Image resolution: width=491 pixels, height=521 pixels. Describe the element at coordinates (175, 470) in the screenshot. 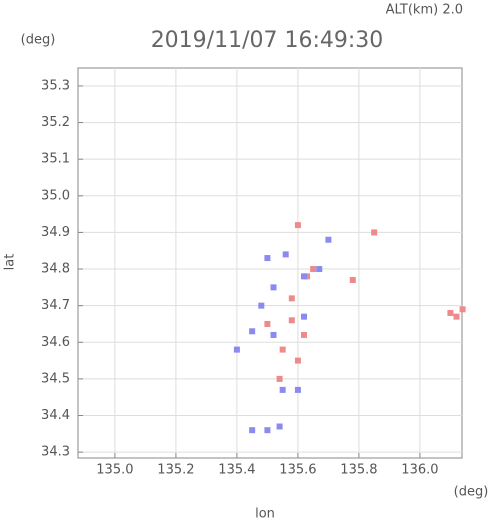

I see `x-tick-label: 135.2` at that location.